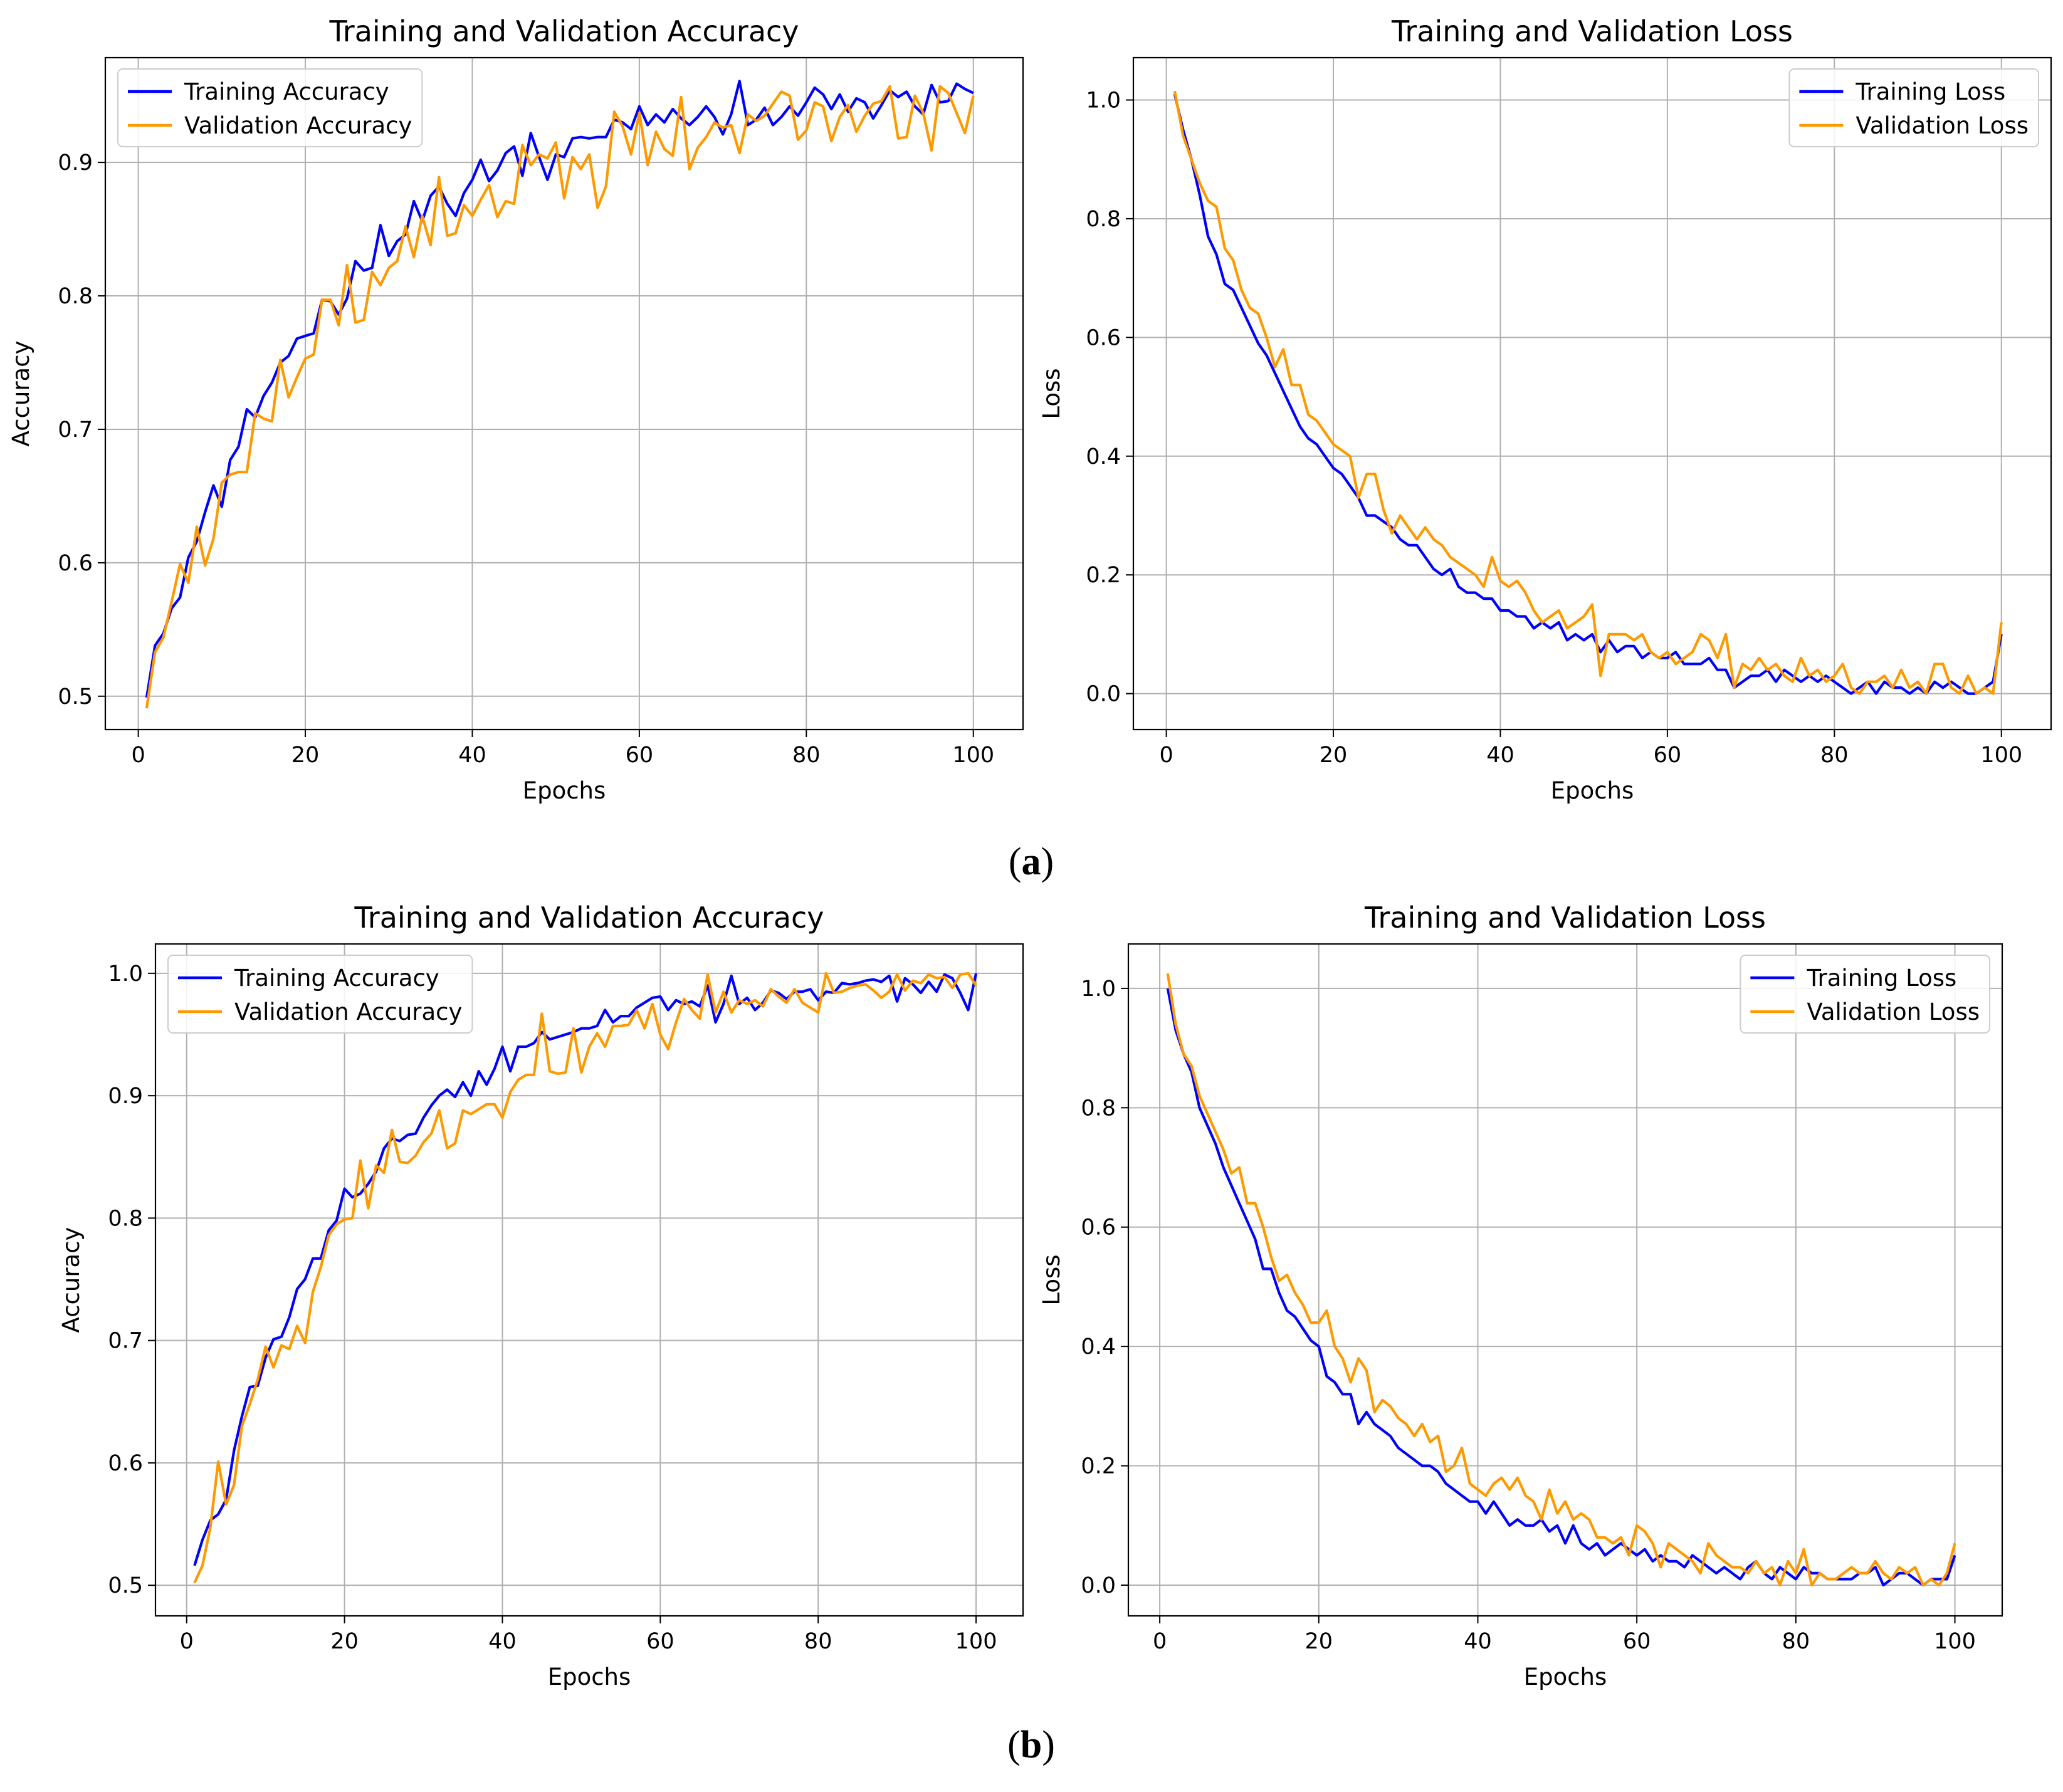 The height and width of the screenshot is (1792, 2063). I want to click on panel-label-b: (b), so click(1031, 1745).